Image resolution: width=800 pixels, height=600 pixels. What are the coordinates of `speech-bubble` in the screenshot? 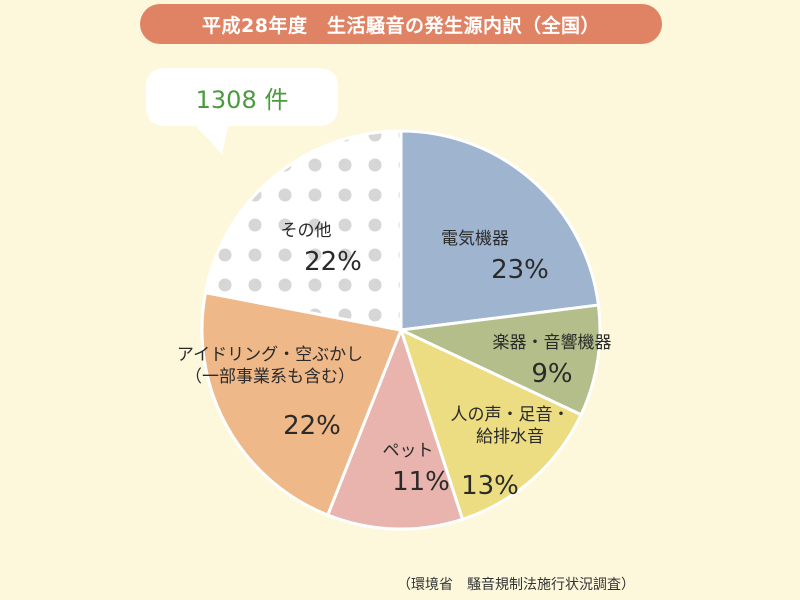 It's located at (242, 111).